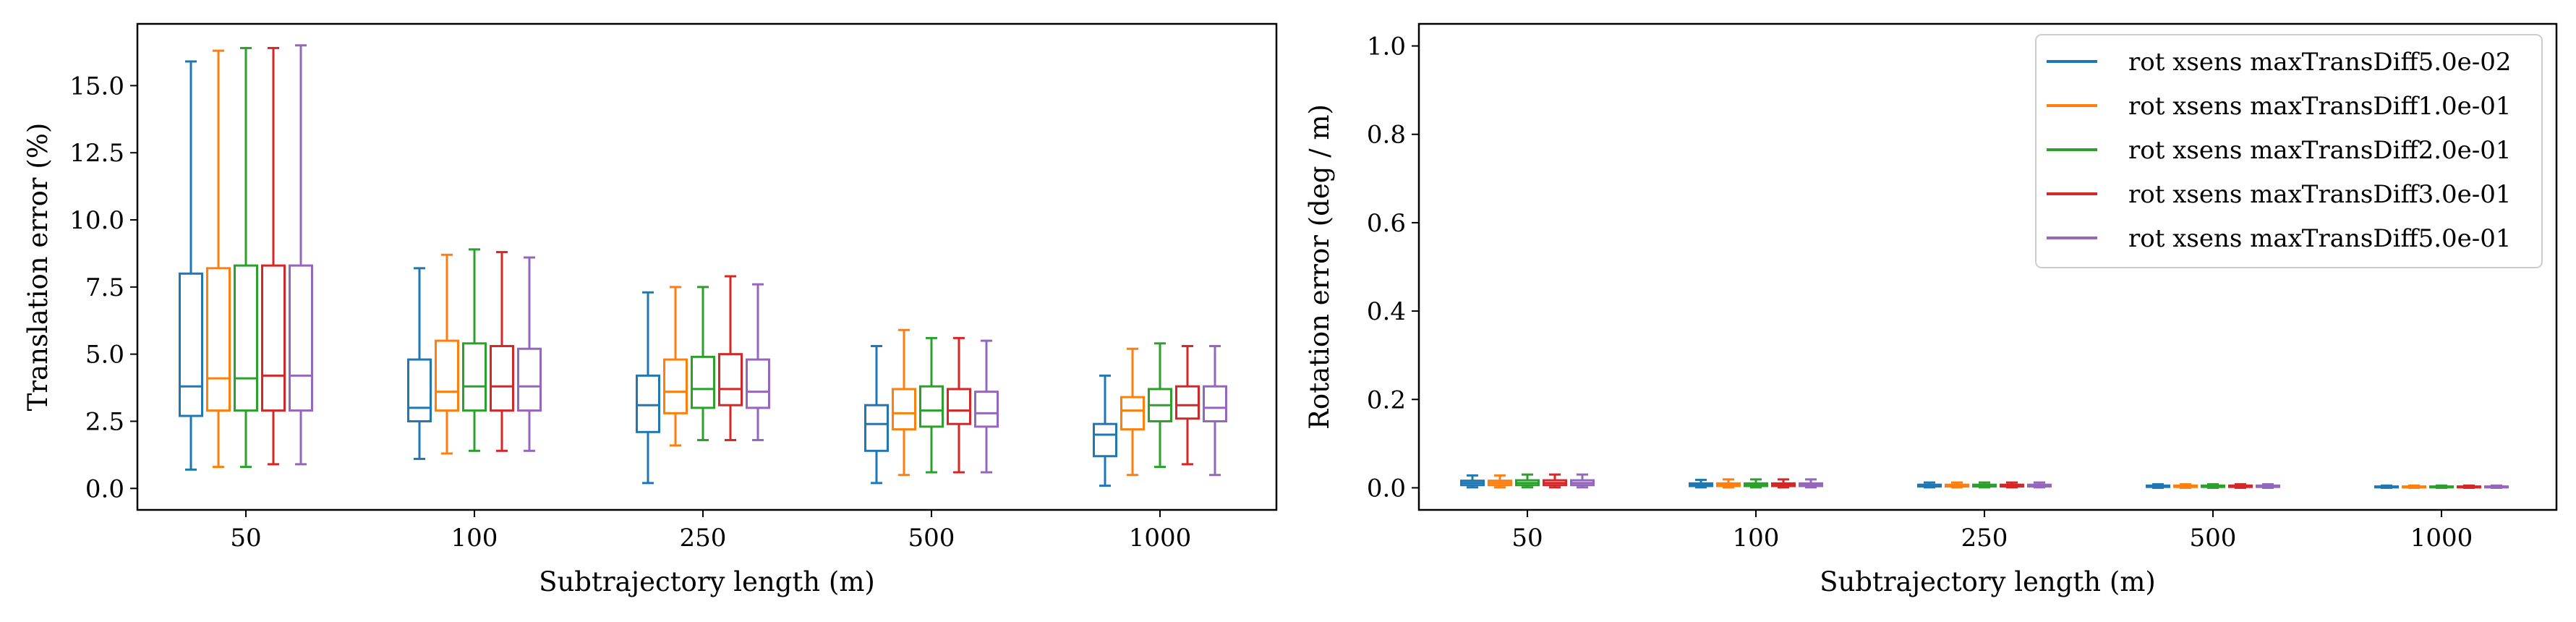 This screenshot has width=2576, height=622. I want to click on y-tick-label: 5.0, so click(105, 355).